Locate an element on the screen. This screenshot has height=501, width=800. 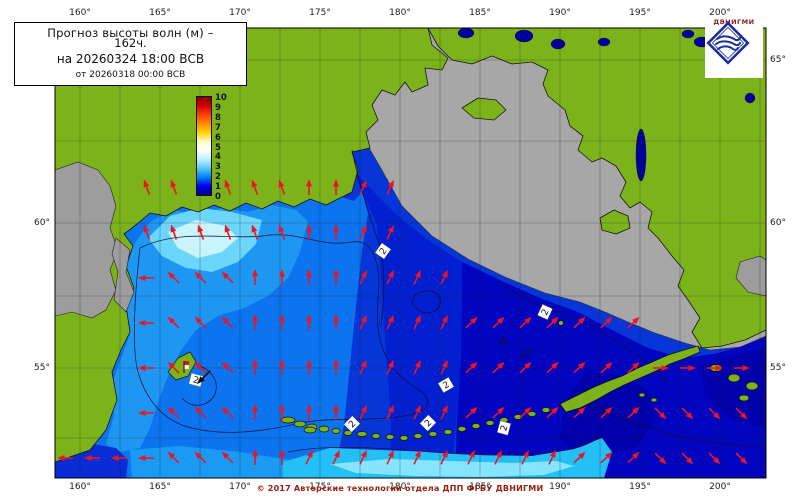
island-commander is located at coordinates (288, 420).